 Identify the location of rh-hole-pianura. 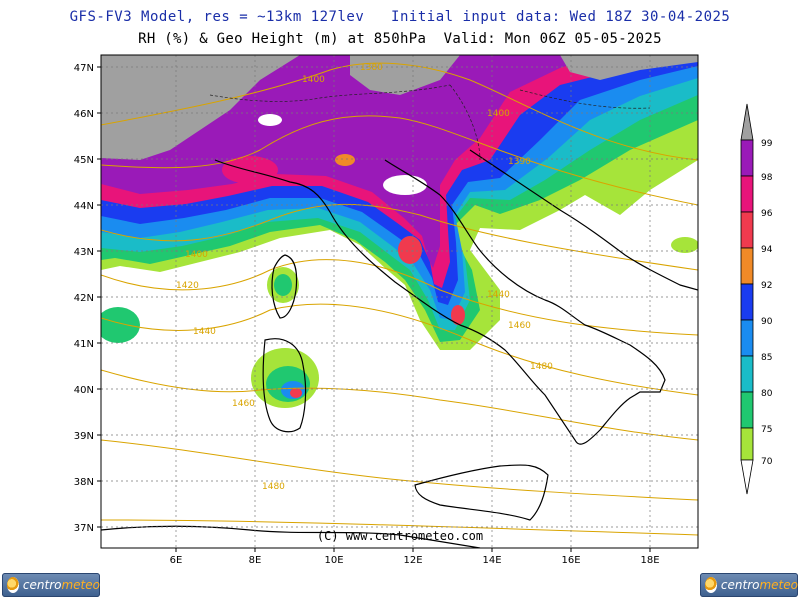
(405, 185).